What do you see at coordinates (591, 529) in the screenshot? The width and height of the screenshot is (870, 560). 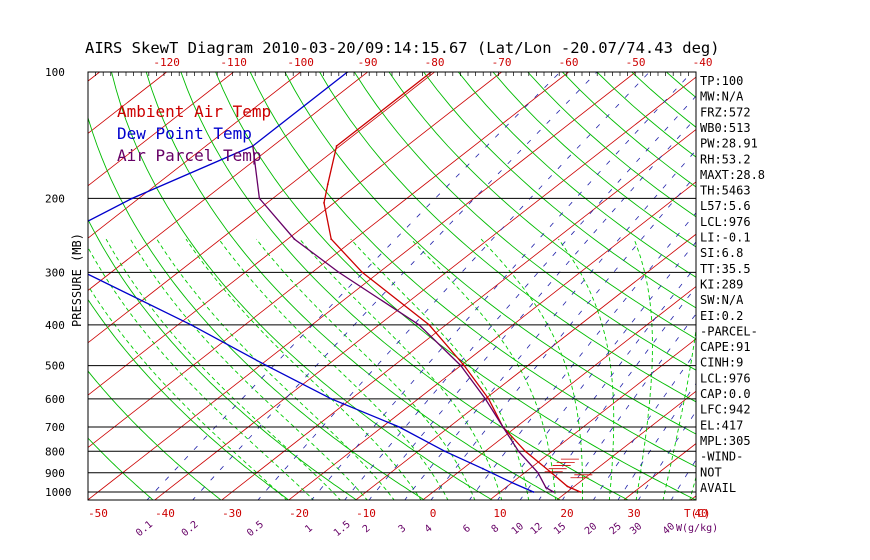 I see `mixing-ratio-tick-label: 20` at bounding box center [591, 529].